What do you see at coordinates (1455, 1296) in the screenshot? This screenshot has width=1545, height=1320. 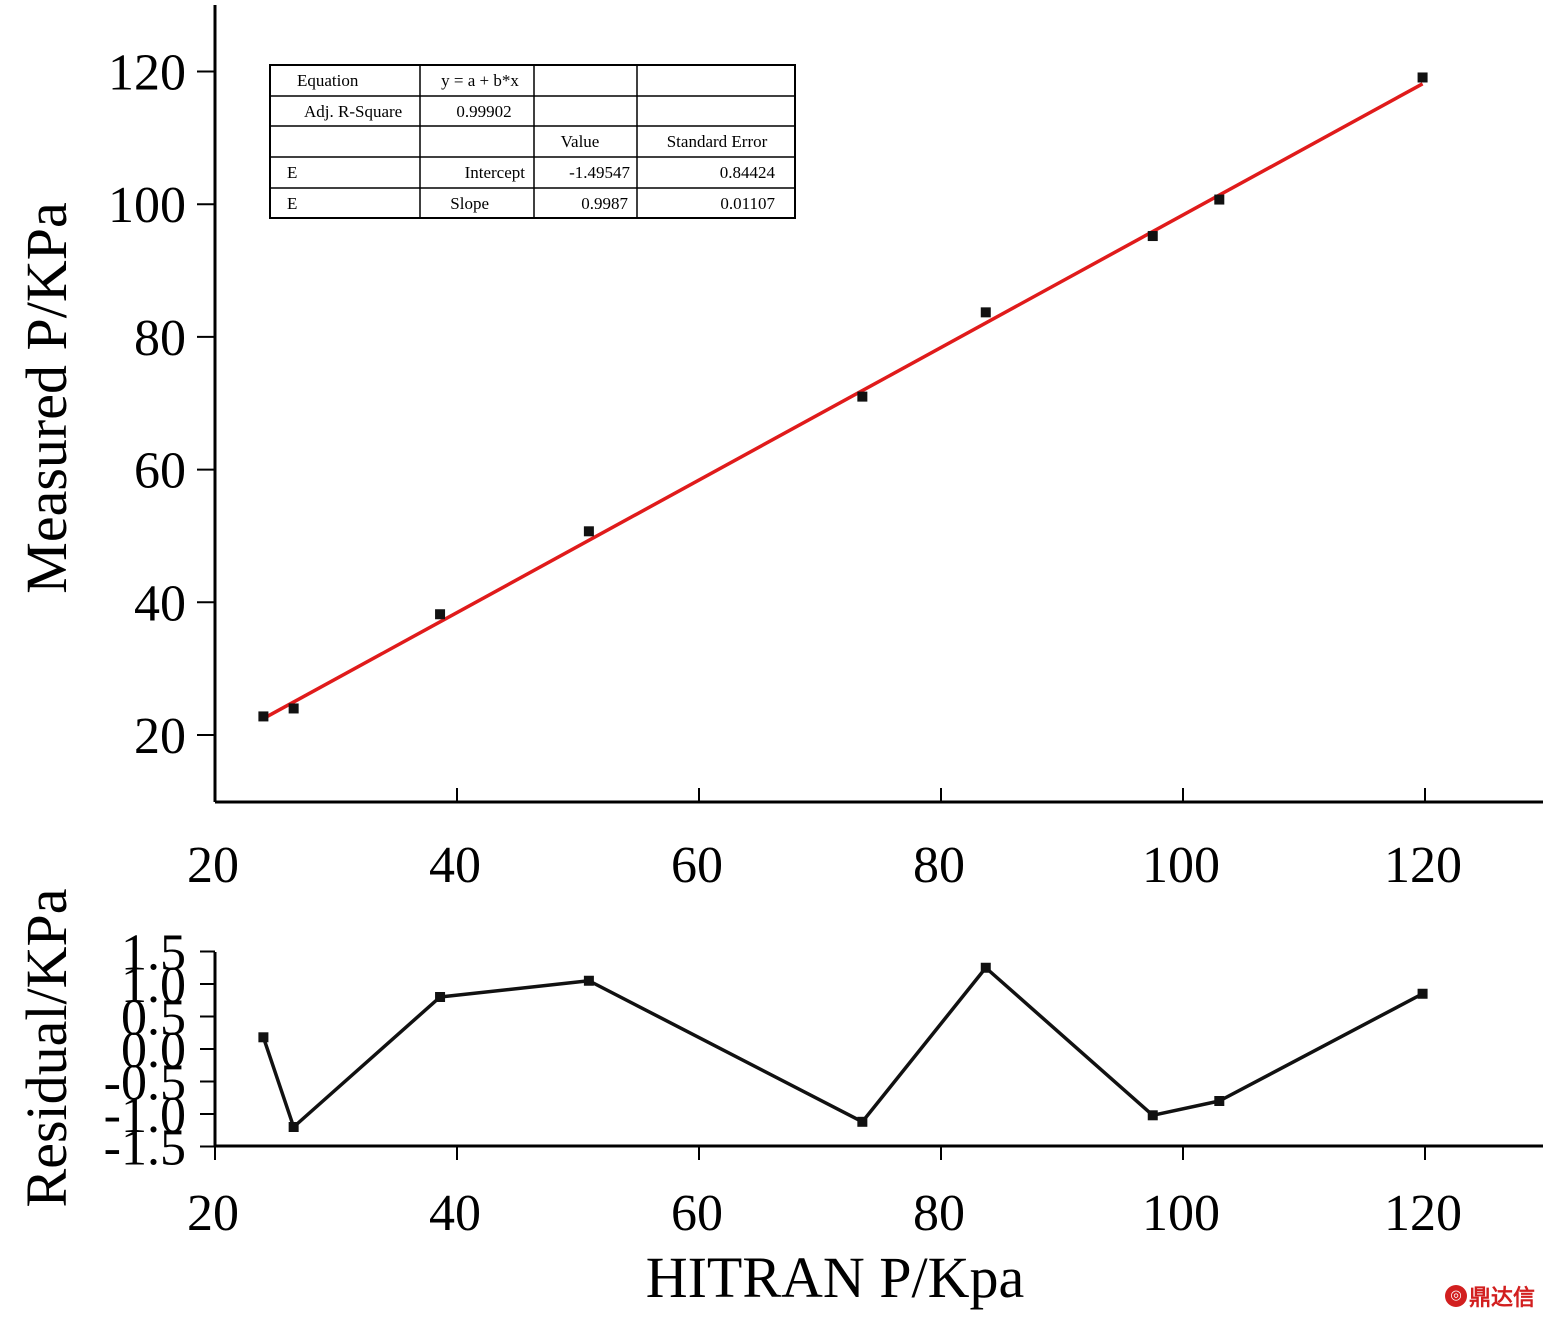 I see `logo-icon: ◎` at bounding box center [1455, 1296].